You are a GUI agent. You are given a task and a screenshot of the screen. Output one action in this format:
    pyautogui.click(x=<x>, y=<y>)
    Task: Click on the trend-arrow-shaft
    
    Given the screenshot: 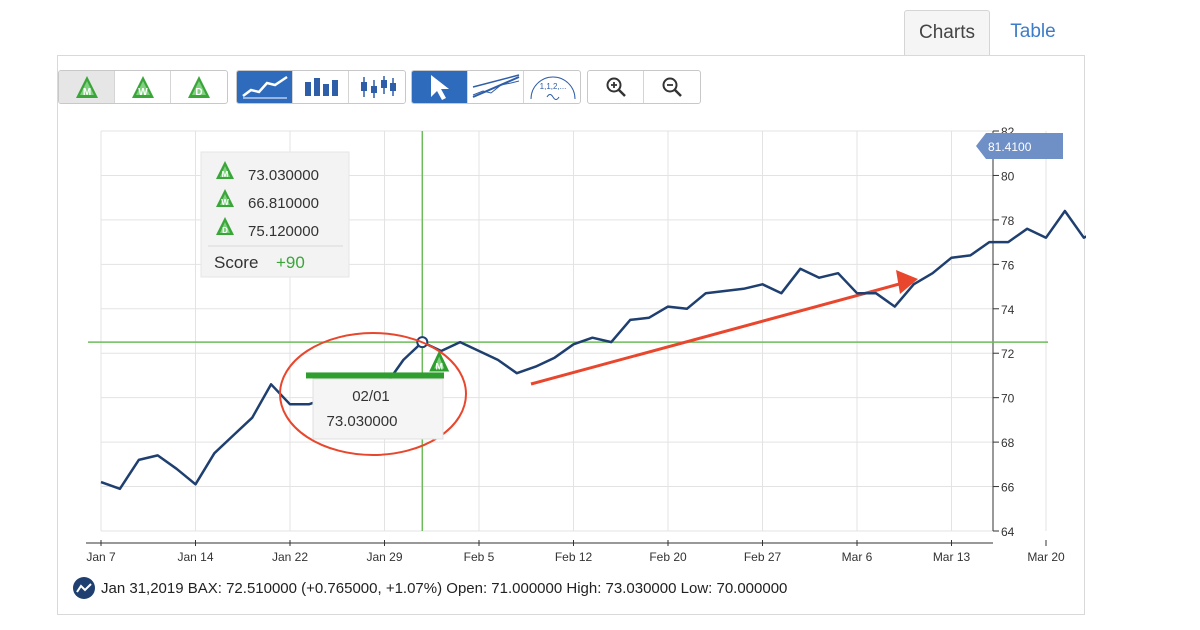 What is the action you would take?
    pyautogui.click(x=717, y=333)
    